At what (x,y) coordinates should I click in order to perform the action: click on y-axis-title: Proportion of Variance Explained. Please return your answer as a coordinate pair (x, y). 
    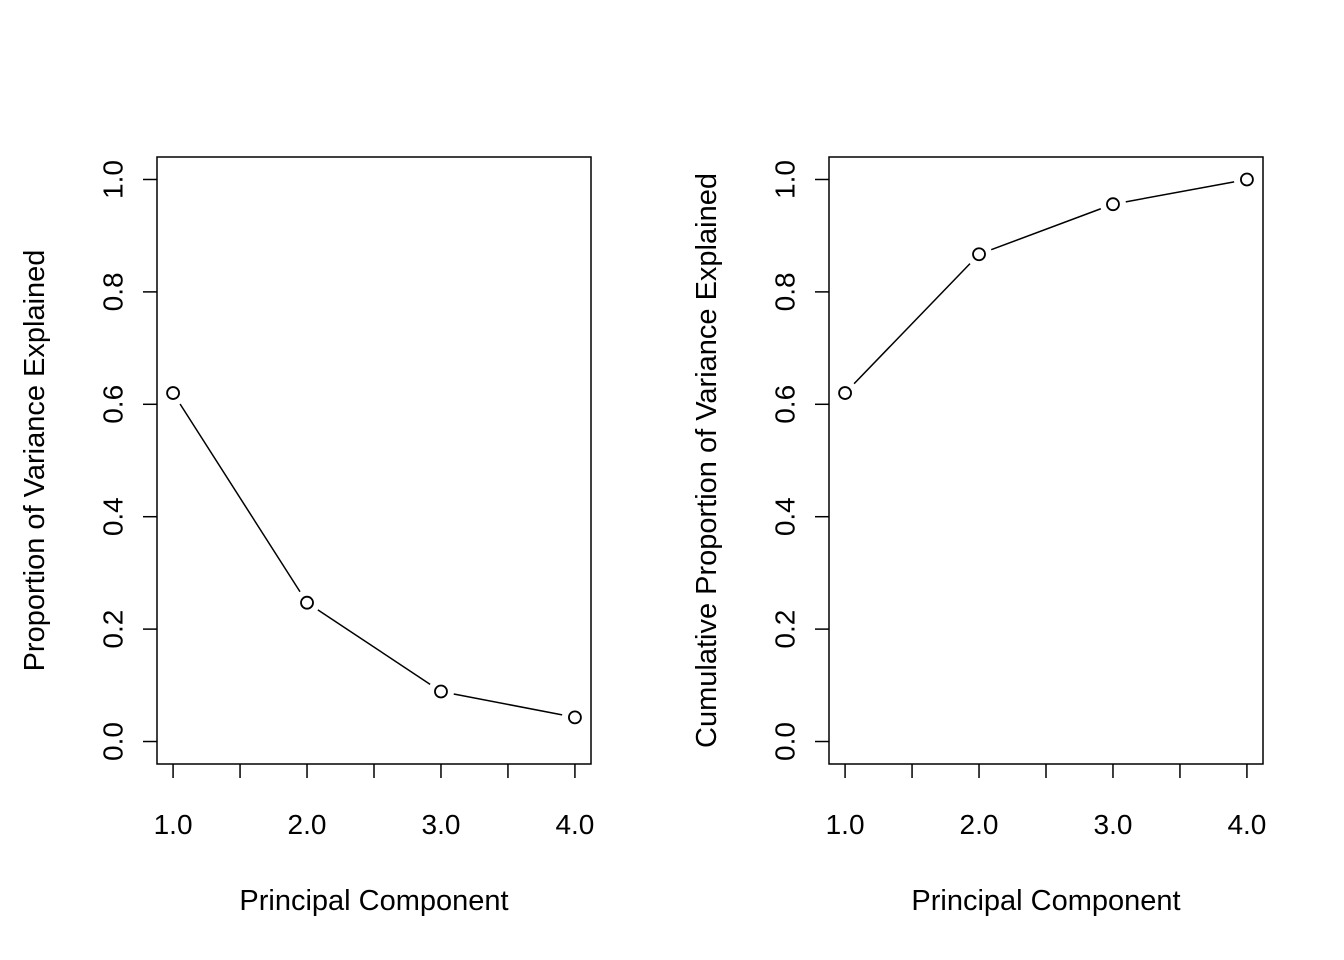
    Looking at the image, I should click on (35, 461).